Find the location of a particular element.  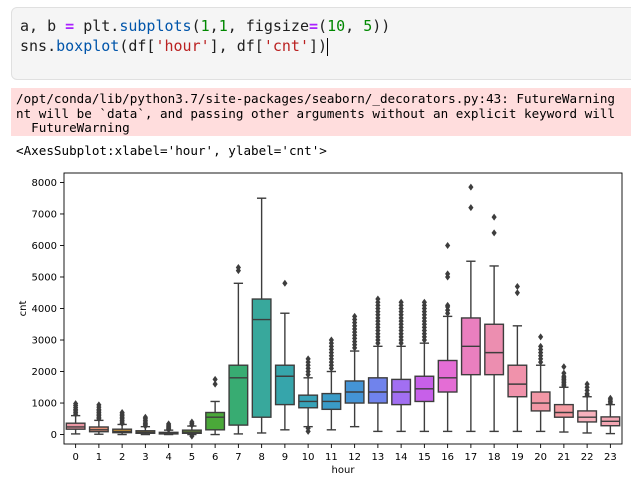

y-tick-label: 2000 is located at coordinates (44, 372).